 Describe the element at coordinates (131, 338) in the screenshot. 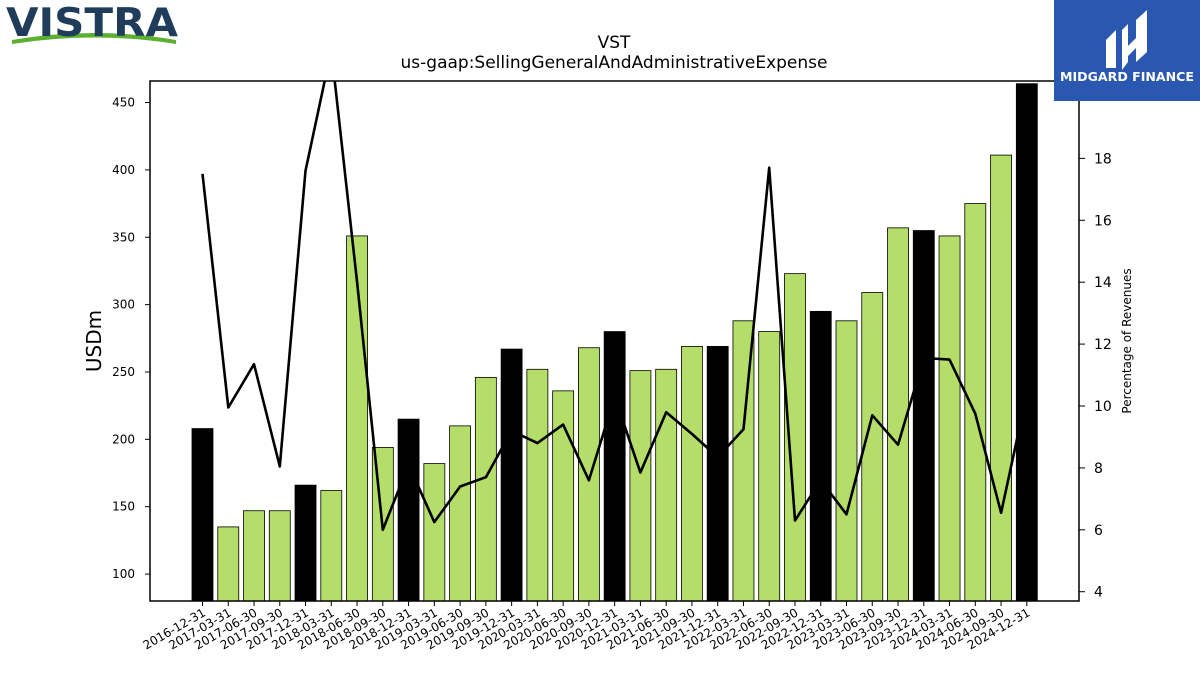

I see `left-axis-ticks: 100 150 200 250 300 350 400 450` at that location.